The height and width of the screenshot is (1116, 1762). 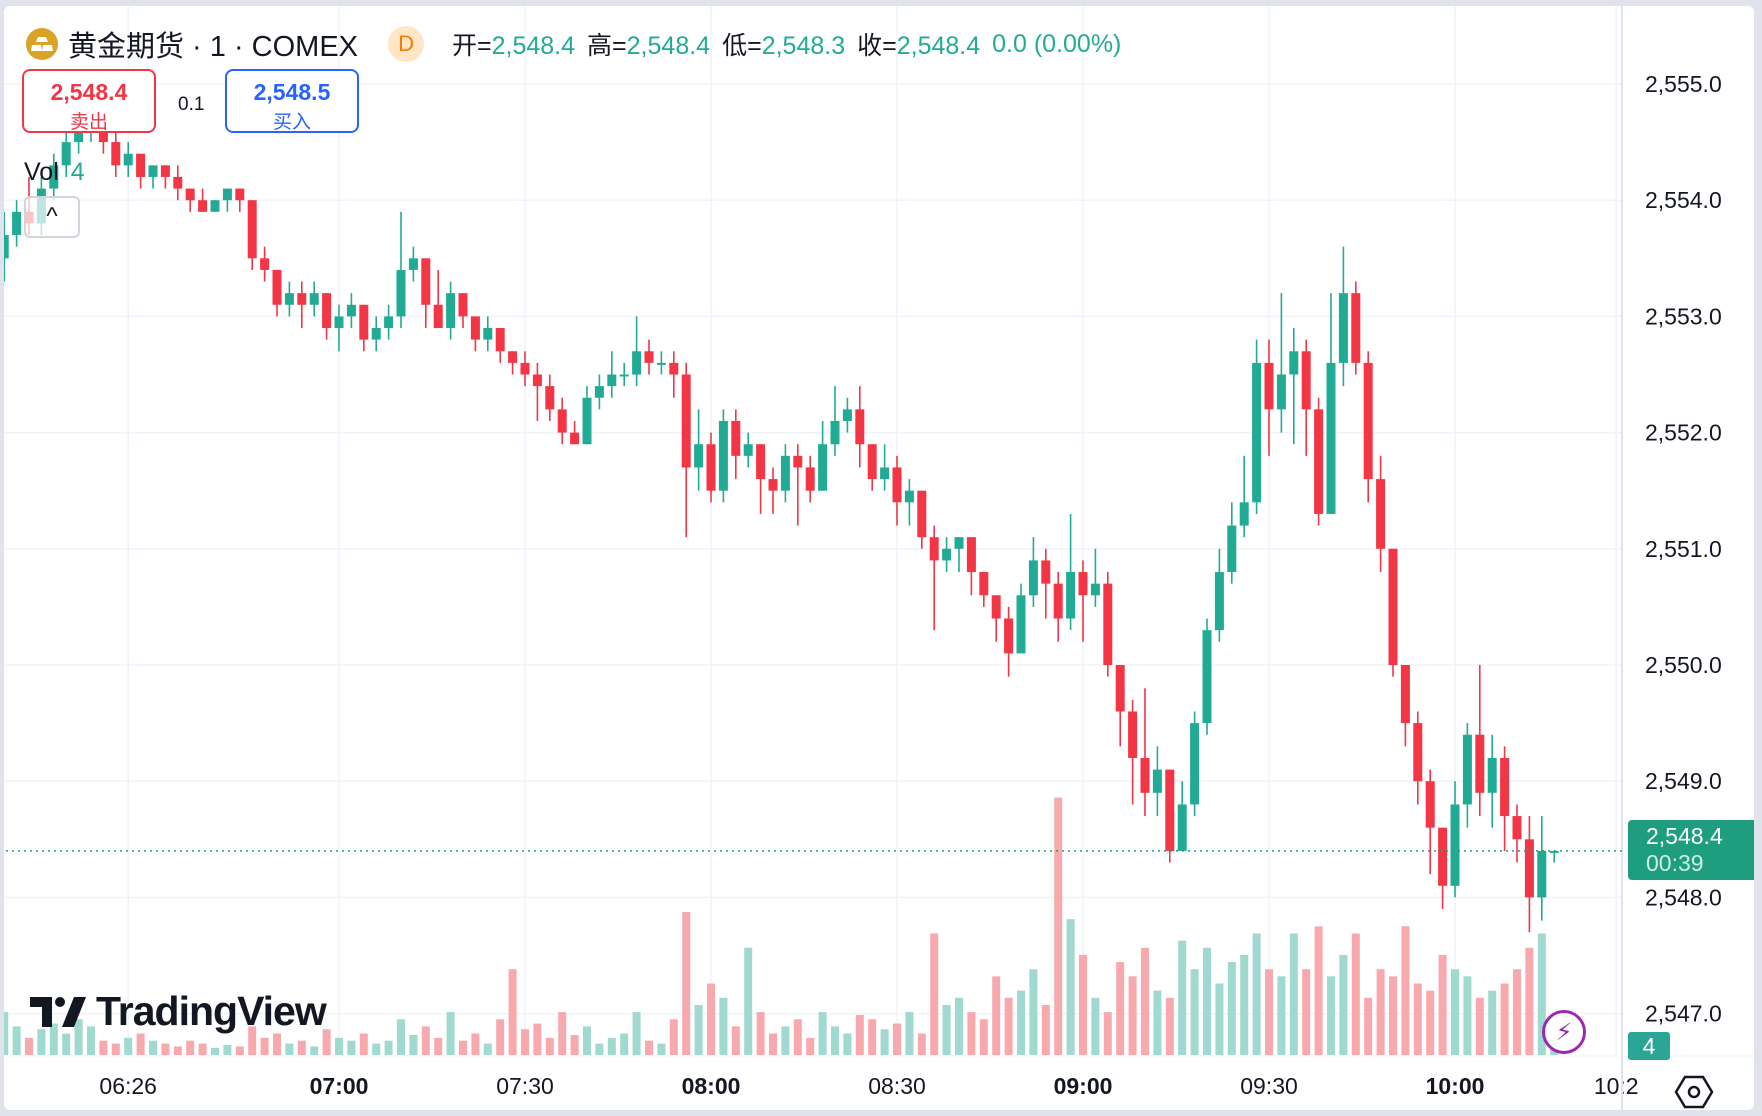 What do you see at coordinates (406, 44) in the screenshot?
I see `delayed-badge: D` at bounding box center [406, 44].